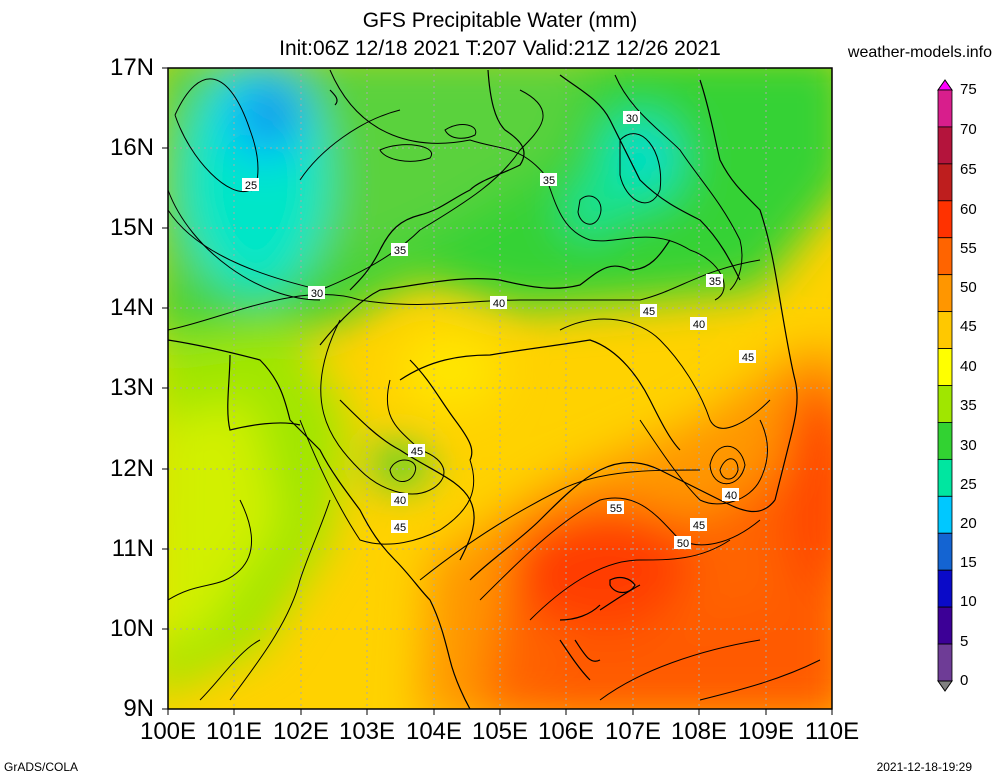  Describe the element at coordinates (968, 562) in the screenshot. I see `colorbar-tick: 15` at that location.